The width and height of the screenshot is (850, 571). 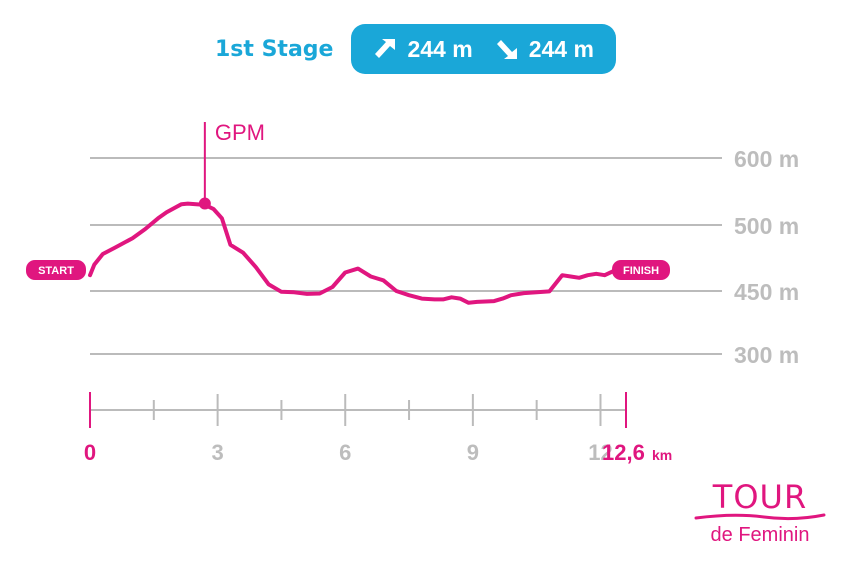 What do you see at coordinates (766, 159) in the screenshot?
I see `y-tick-label: 600 m` at bounding box center [766, 159].